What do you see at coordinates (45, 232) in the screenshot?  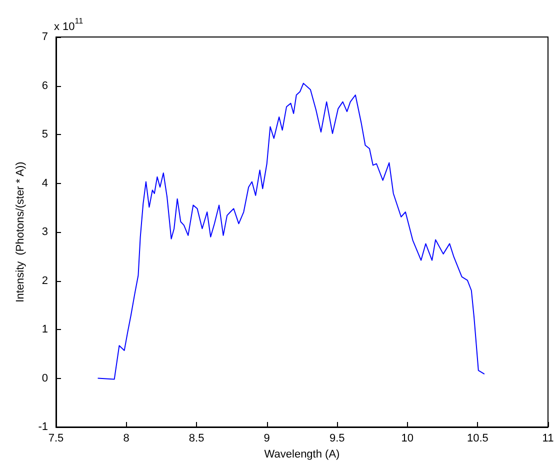 I see `y-tick-label: 3` at bounding box center [45, 232].